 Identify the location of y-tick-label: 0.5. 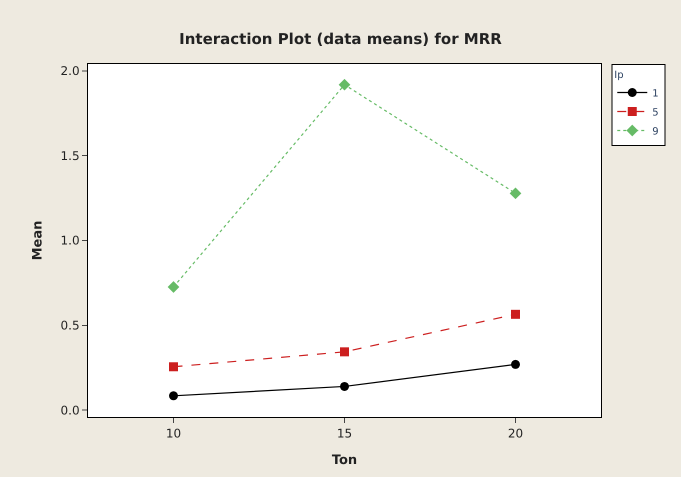
(70, 325).